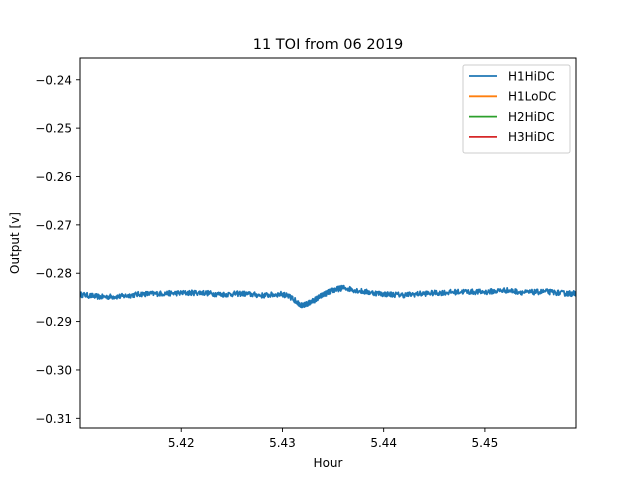 The height and width of the screenshot is (480, 640). I want to click on series-line-h1hidc, so click(328, 296).